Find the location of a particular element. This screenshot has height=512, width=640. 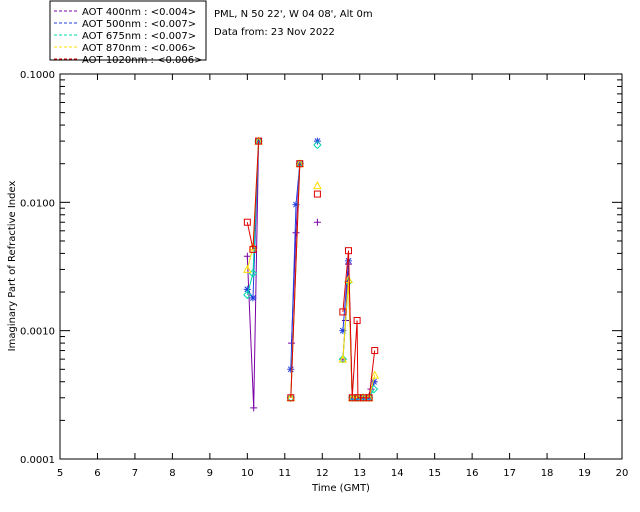

x-tick-label: 18 is located at coordinates (547, 473).